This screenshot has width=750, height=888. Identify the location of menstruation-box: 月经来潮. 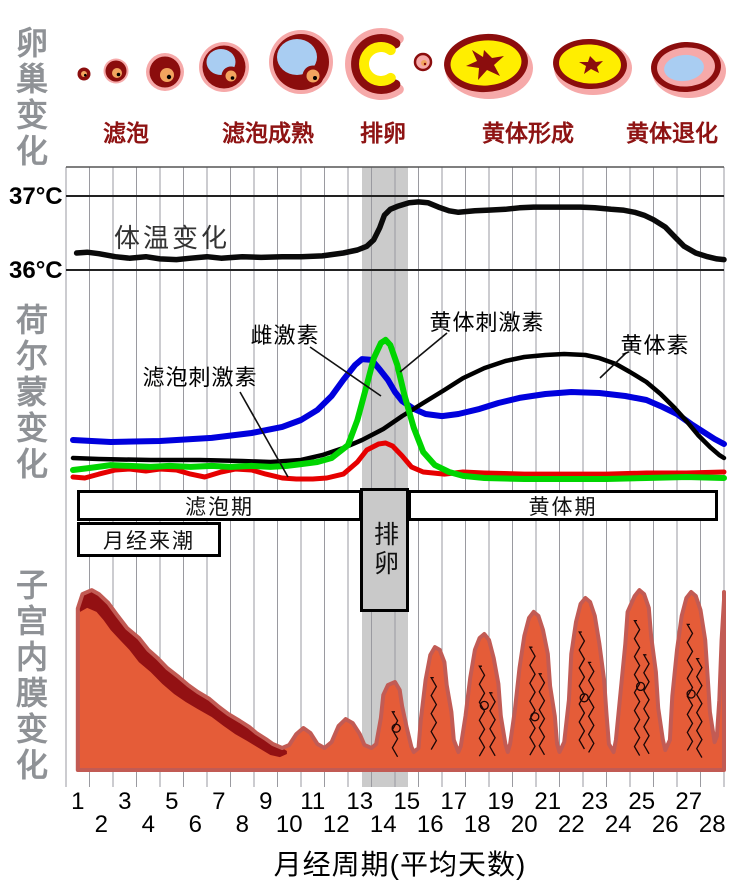
(149, 539).